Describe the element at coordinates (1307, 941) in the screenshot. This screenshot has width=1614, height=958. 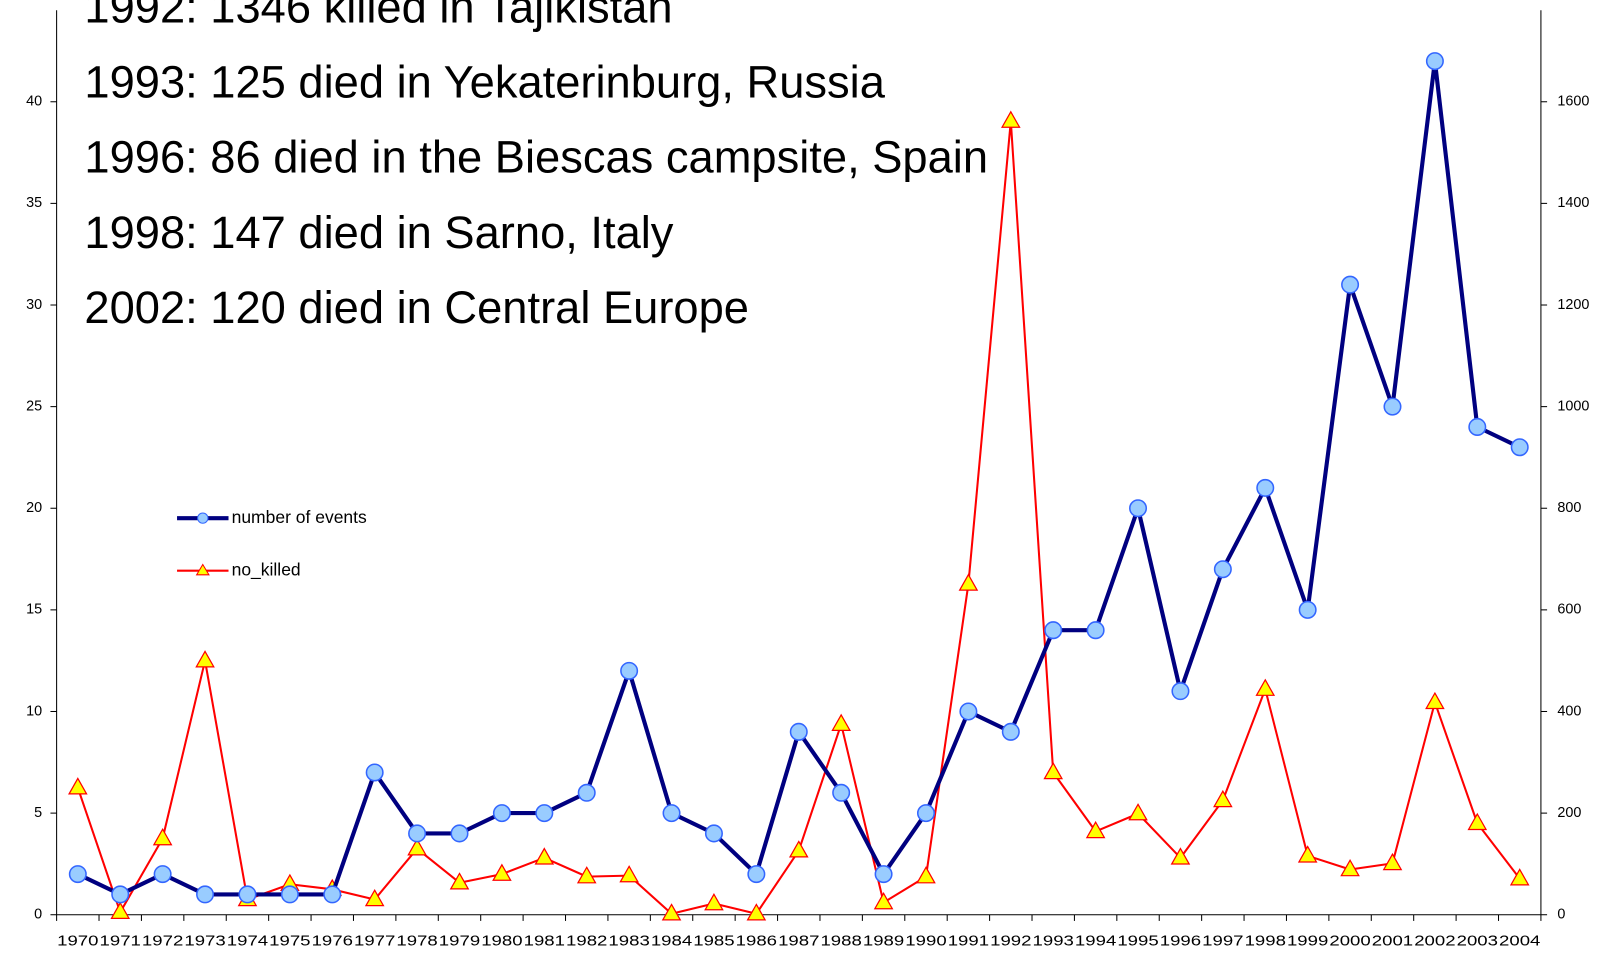
I see `x-tick-label: 1999` at that location.